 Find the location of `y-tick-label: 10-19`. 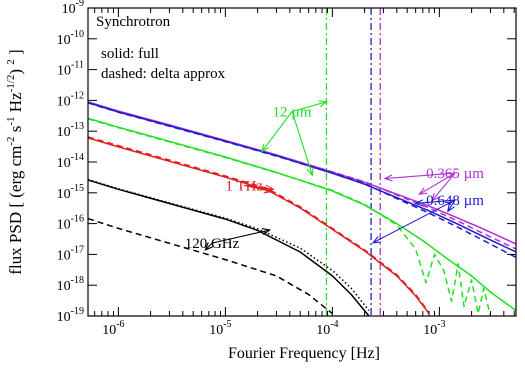

y-tick-label: 10-19 is located at coordinates (70, 315).